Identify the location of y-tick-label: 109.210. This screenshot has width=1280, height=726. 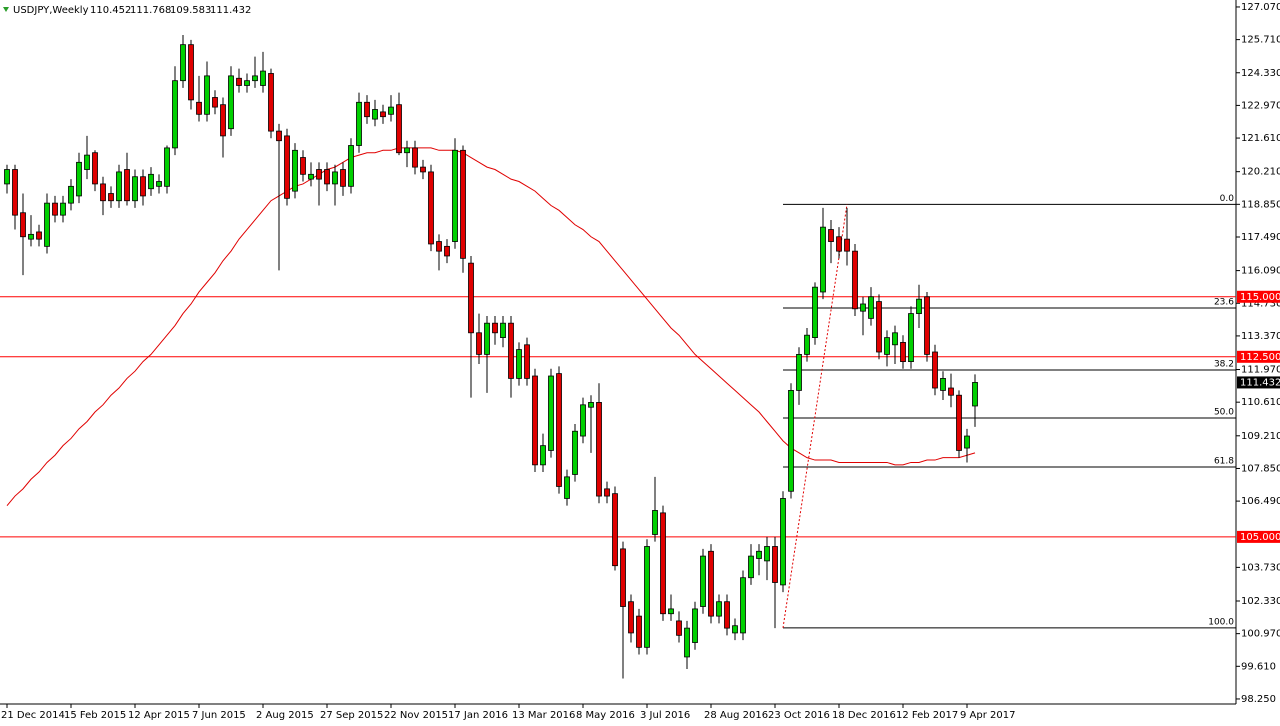
(1260, 436).